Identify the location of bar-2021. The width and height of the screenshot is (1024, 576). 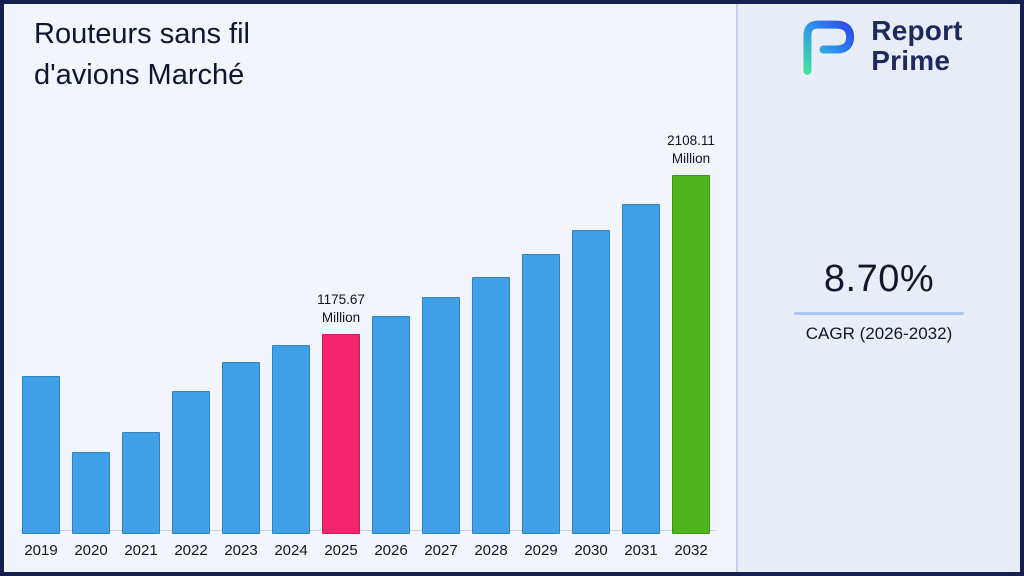
(141, 483).